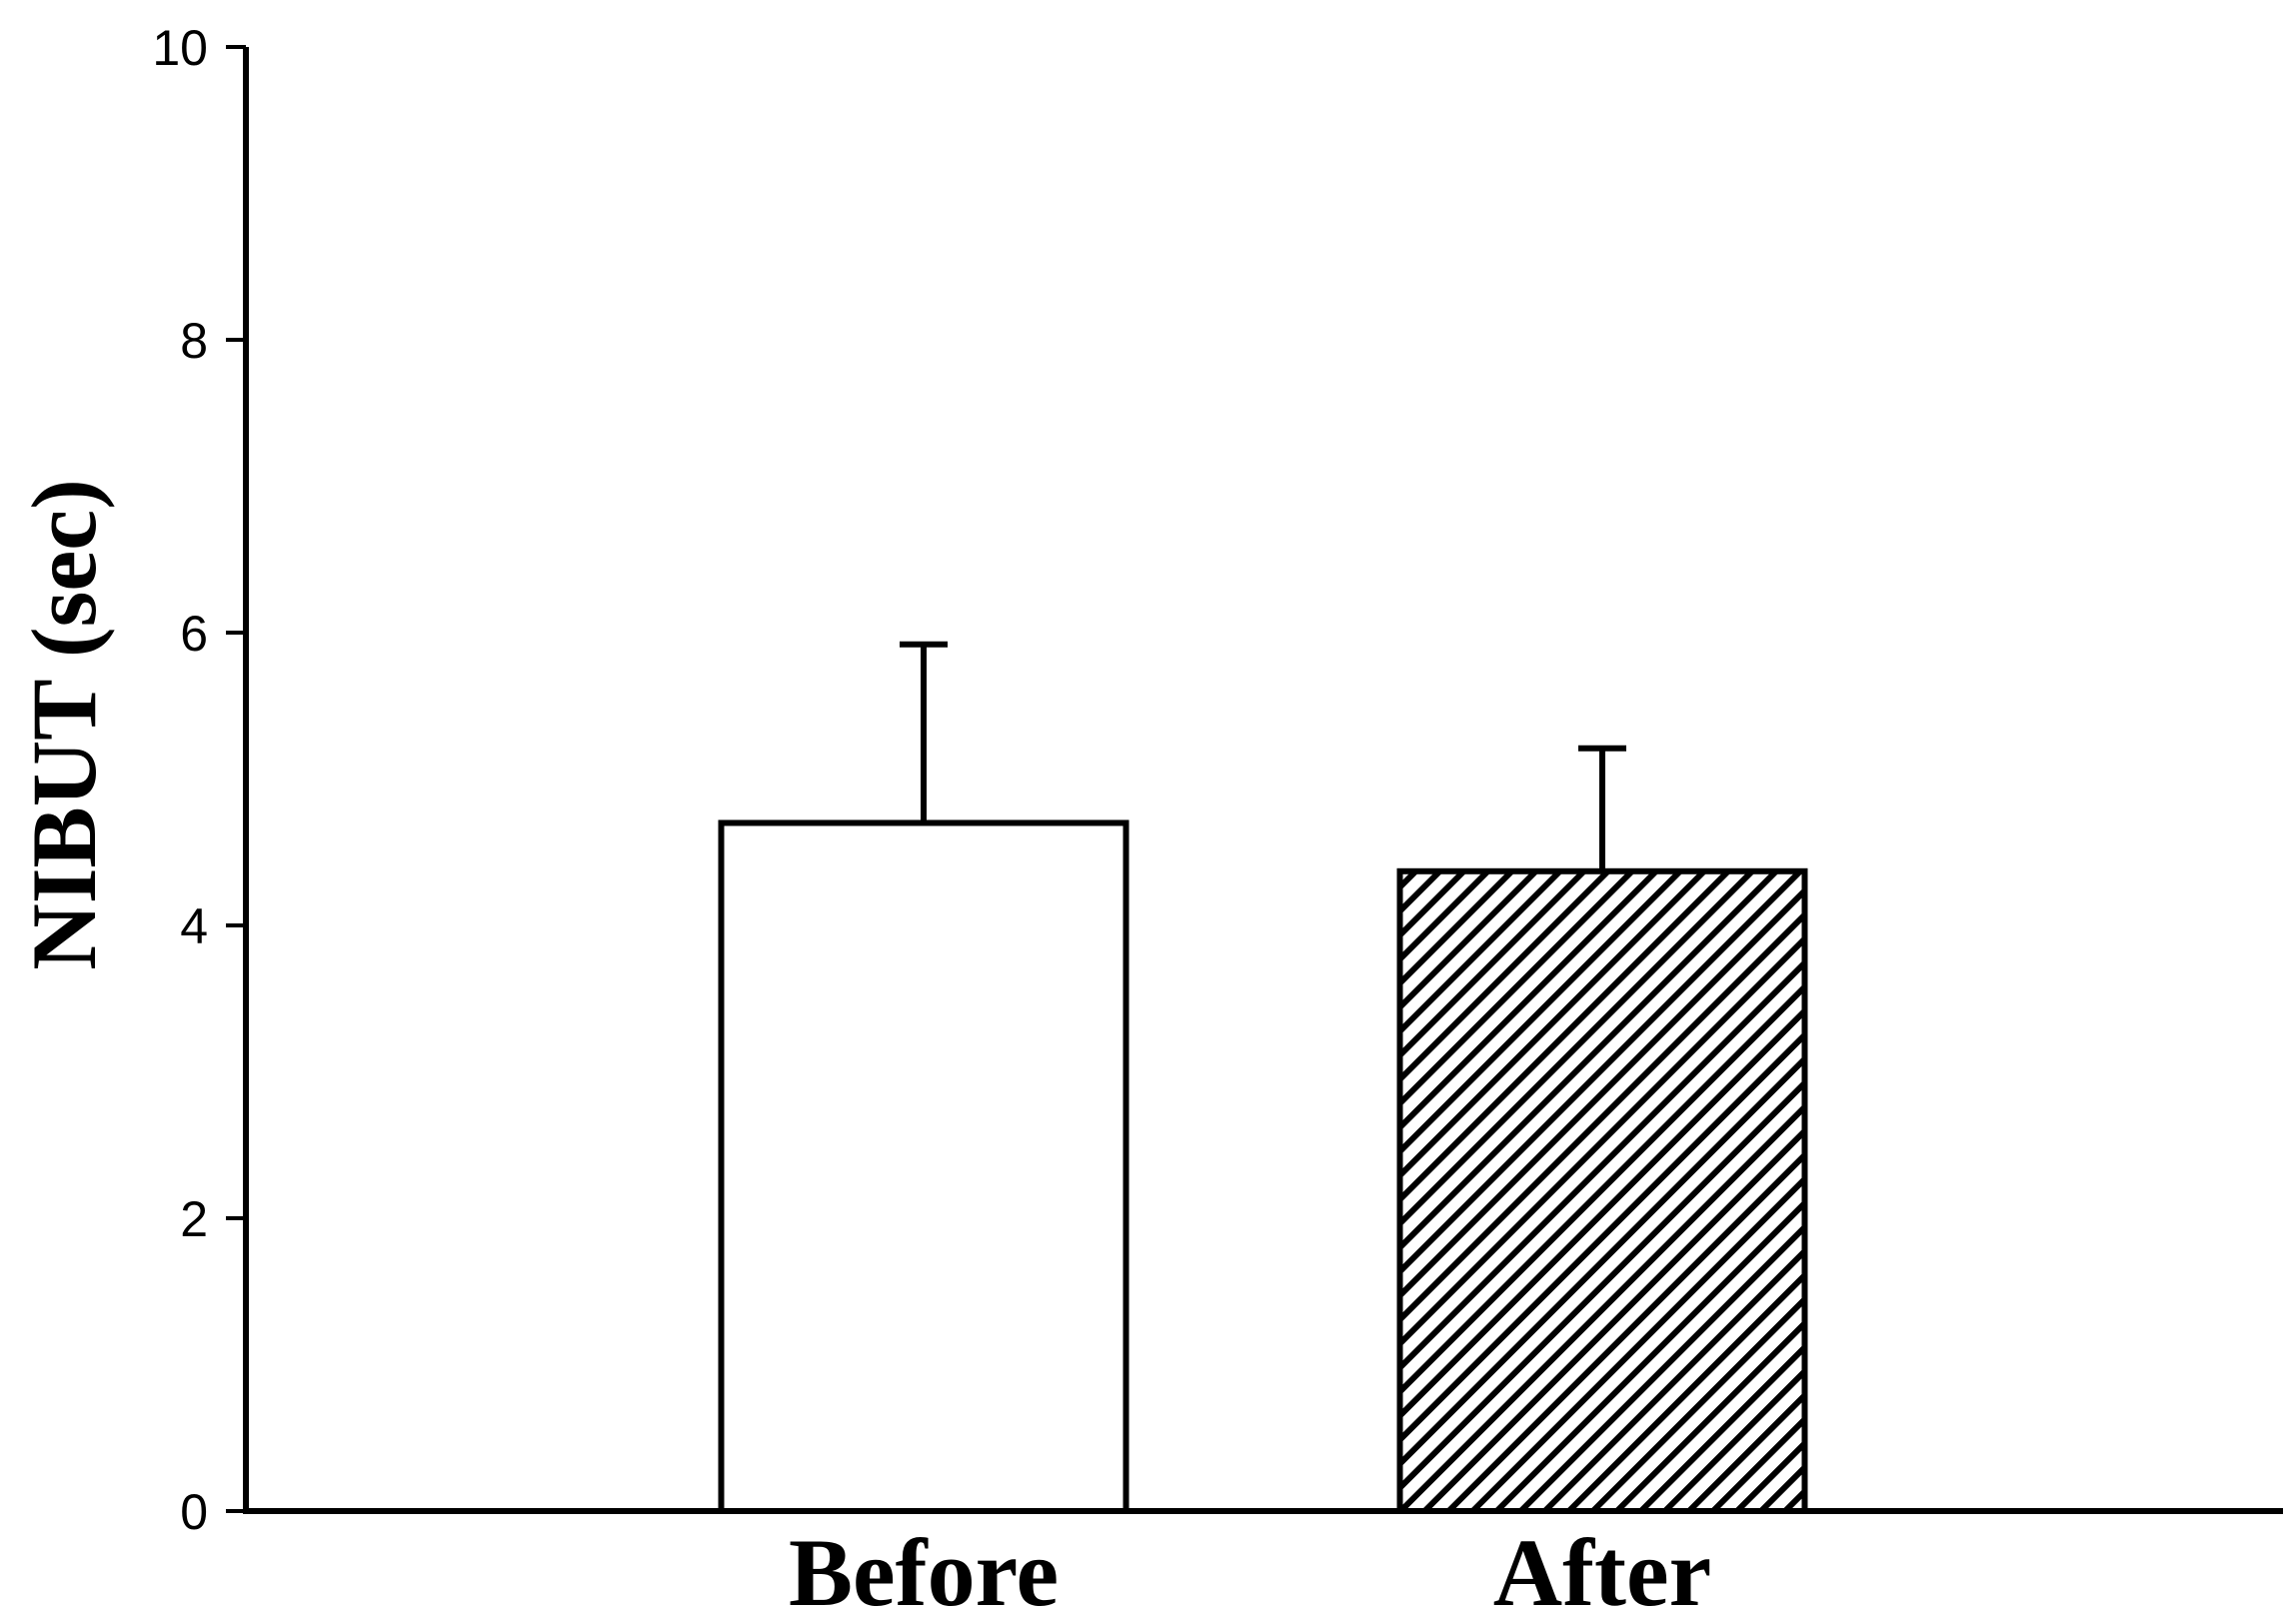 Image resolution: width=2293 pixels, height=1624 pixels. I want to click on bar-after, so click(1602, 1190).